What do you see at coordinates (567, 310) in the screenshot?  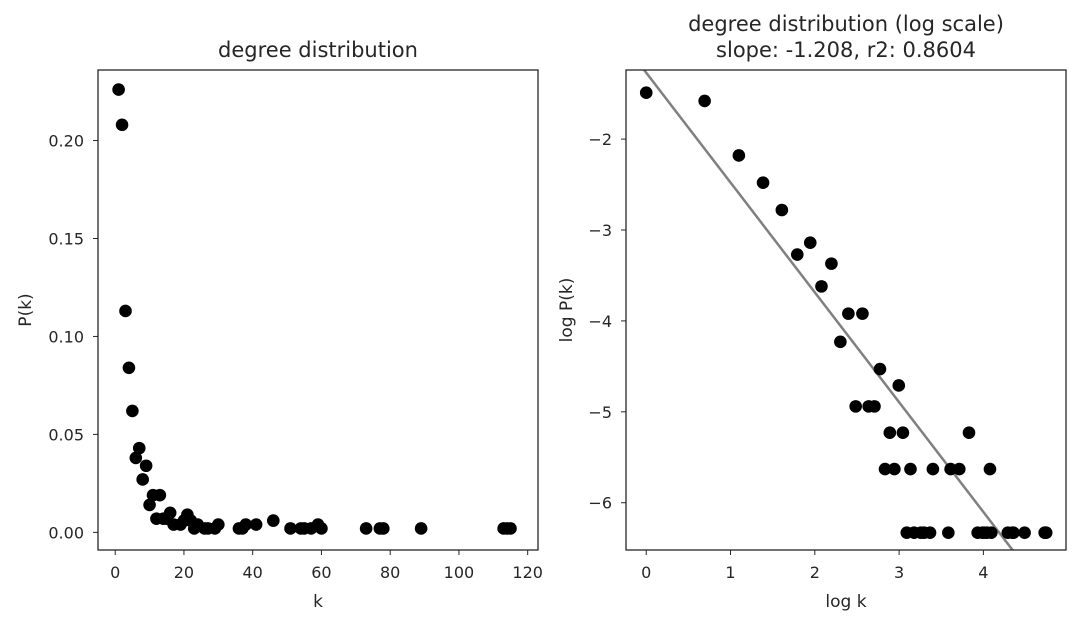 I see `y-axis-label: log P(k)` at bounding box center [567, 310].